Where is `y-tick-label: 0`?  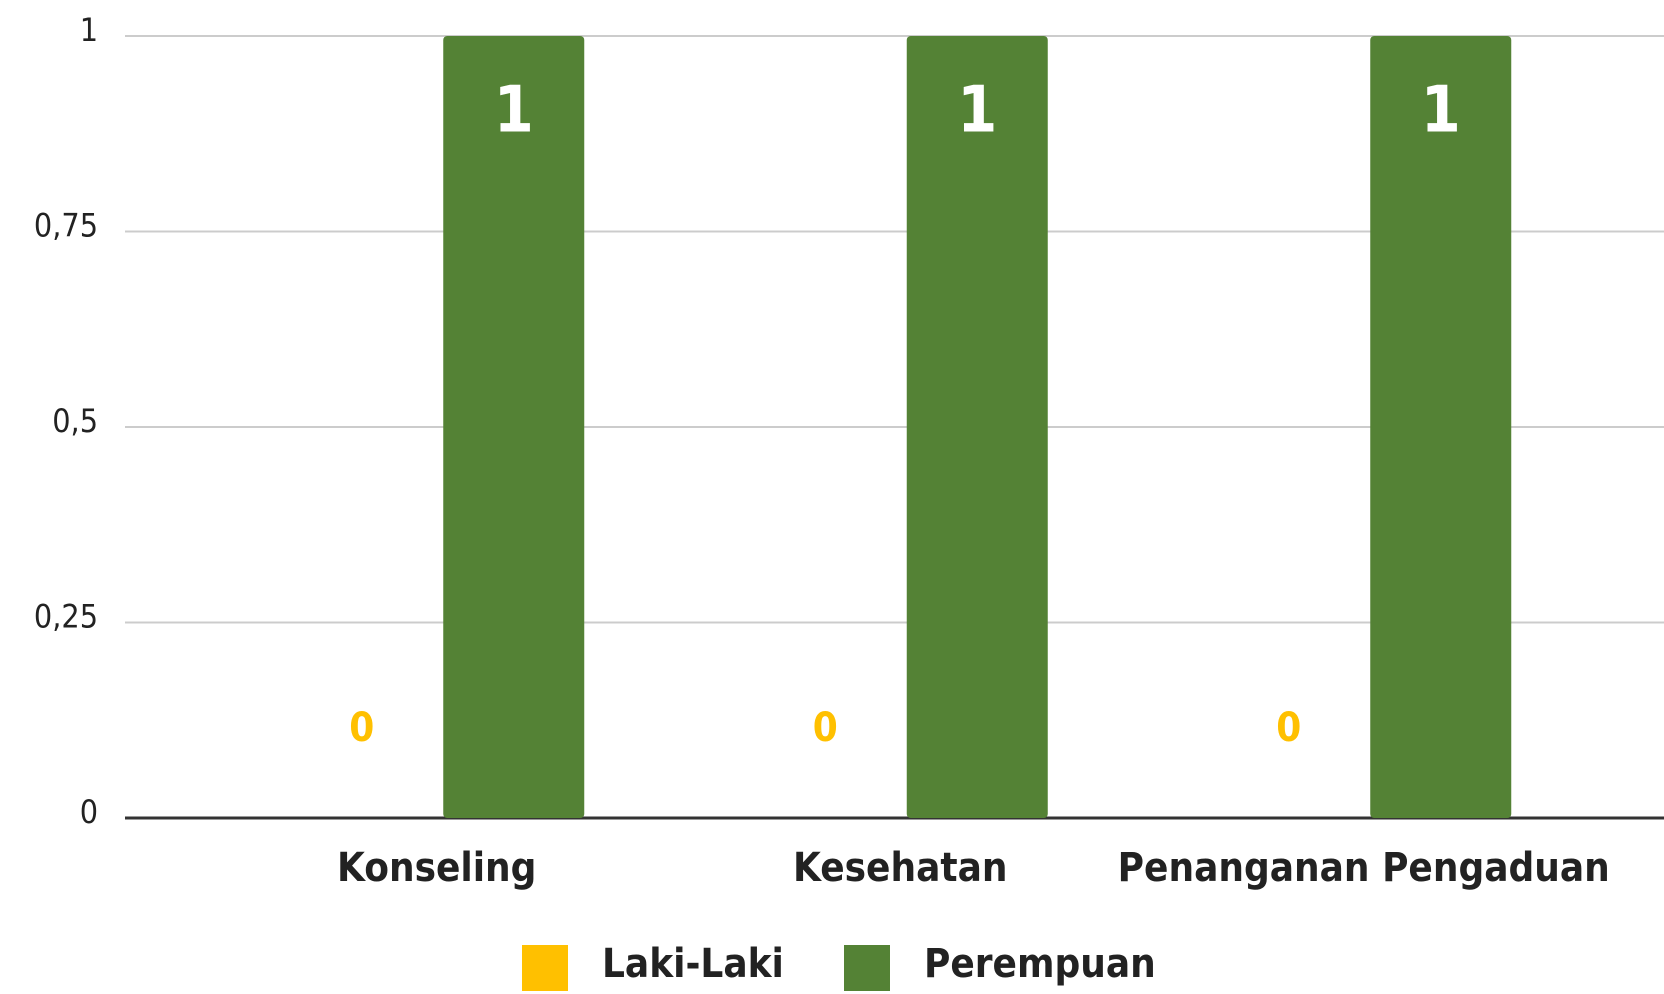 y-tick-label: 0 is located at coordinates (89, 812).